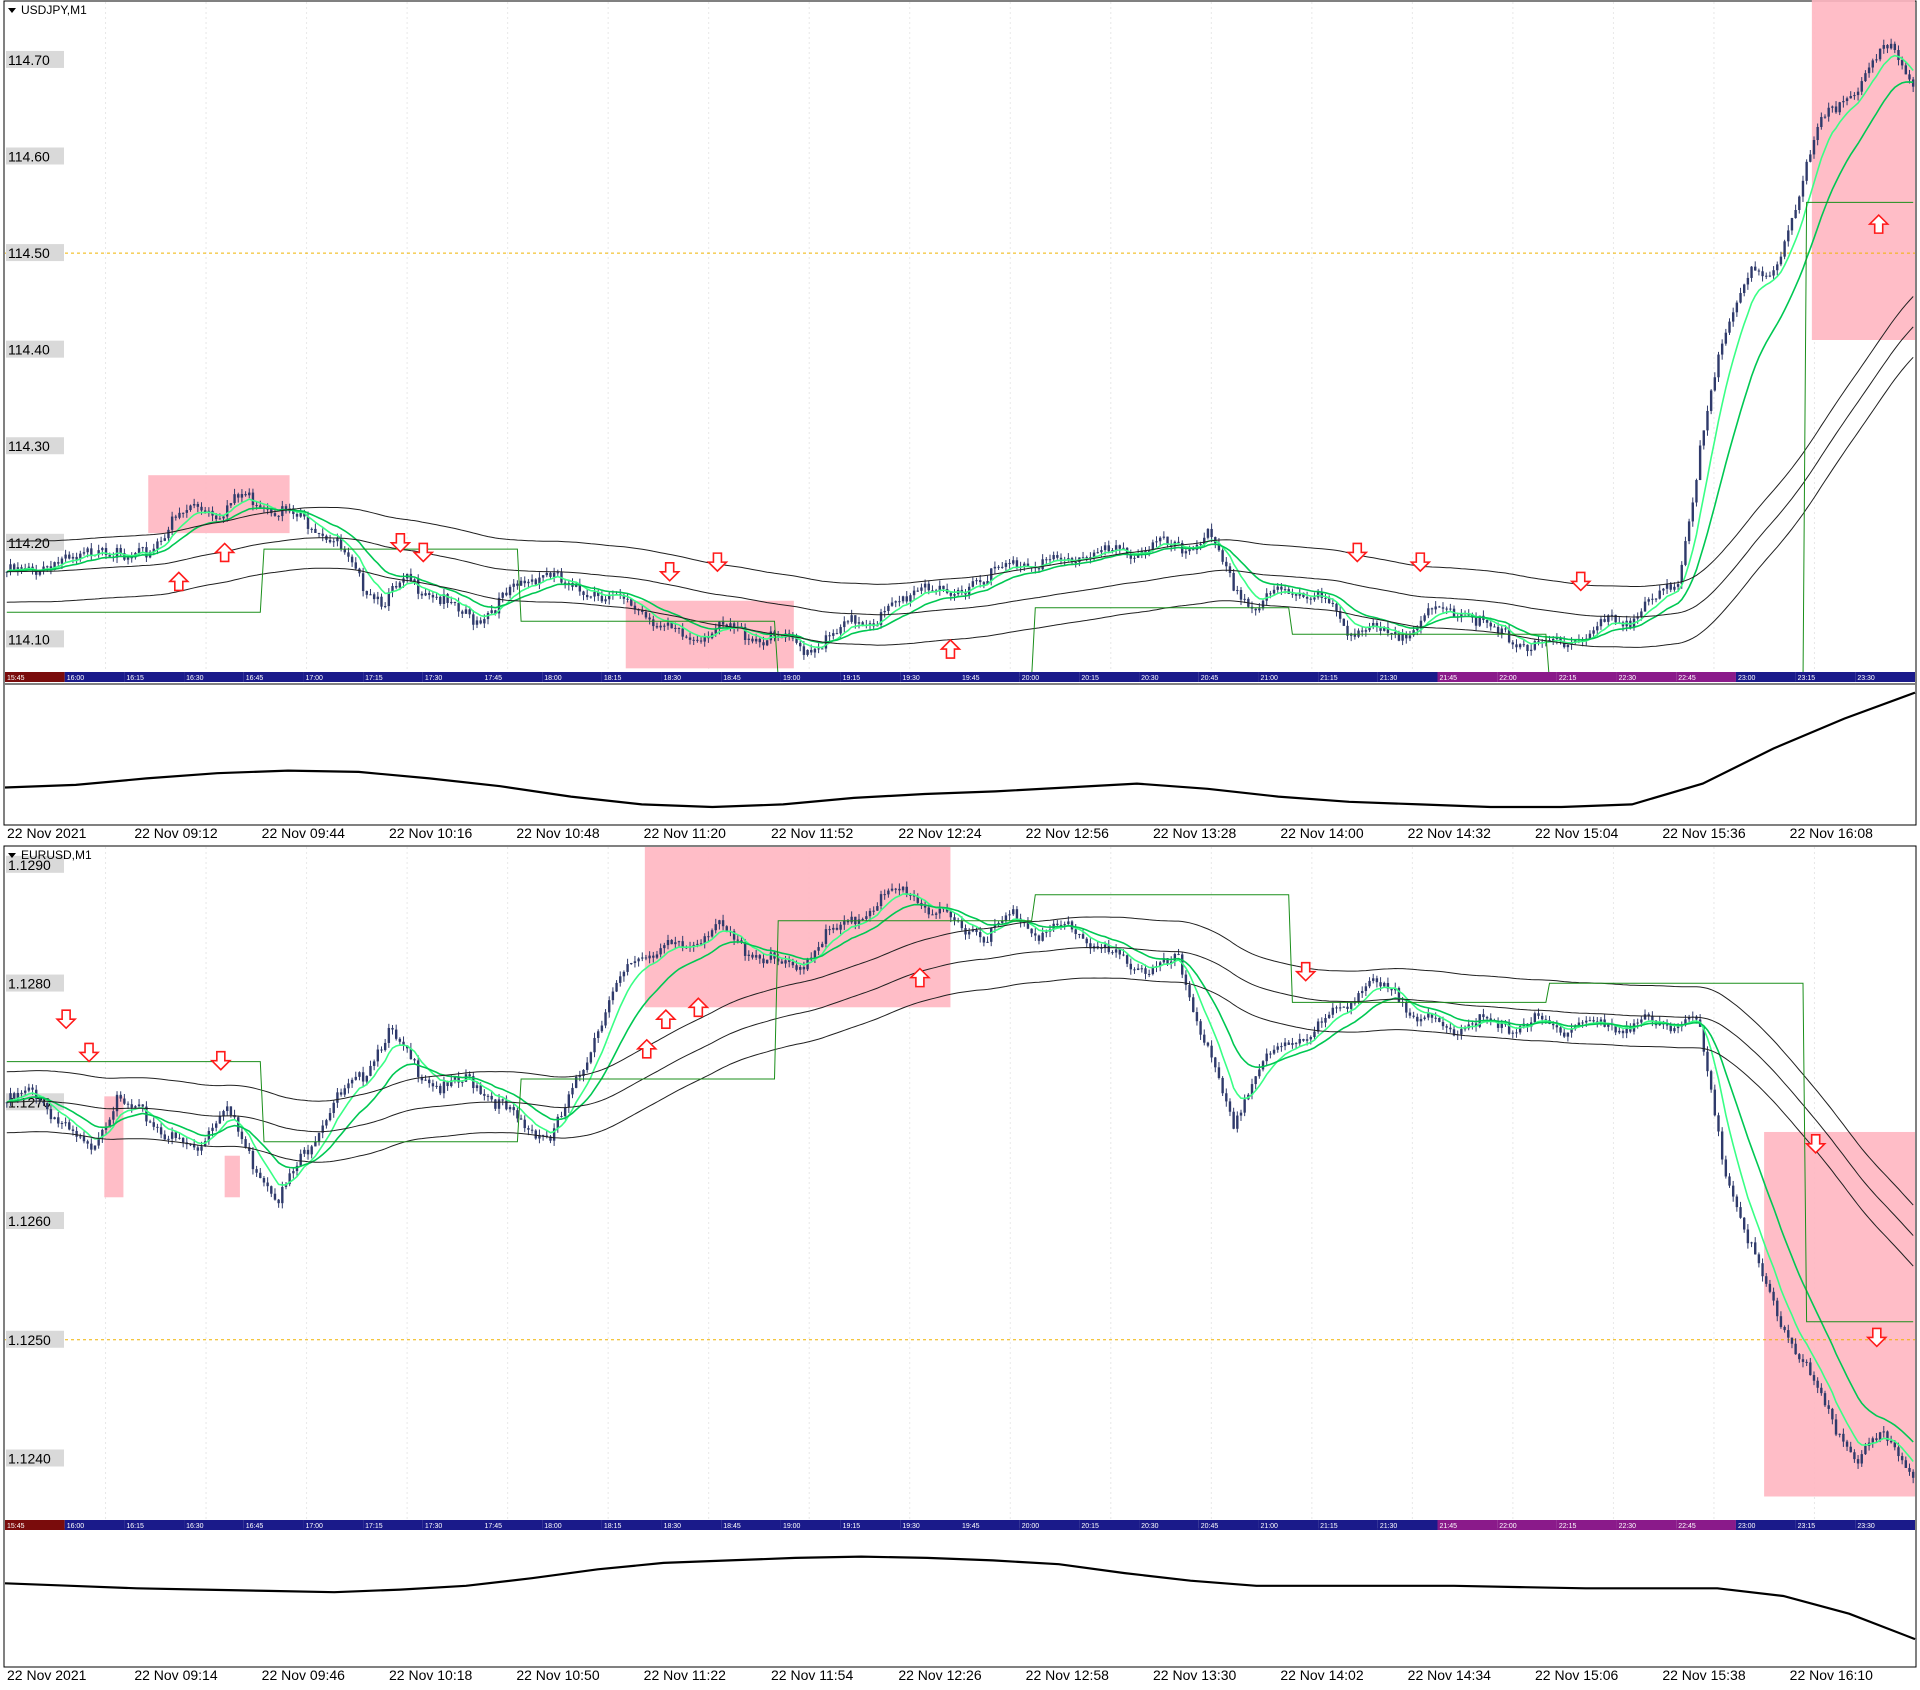 The width and height of the screenshot is (1920, 1690). Describe the element at coordinates (1357, 552) in the screenshot. I see `arrow-down-icon` at that location.